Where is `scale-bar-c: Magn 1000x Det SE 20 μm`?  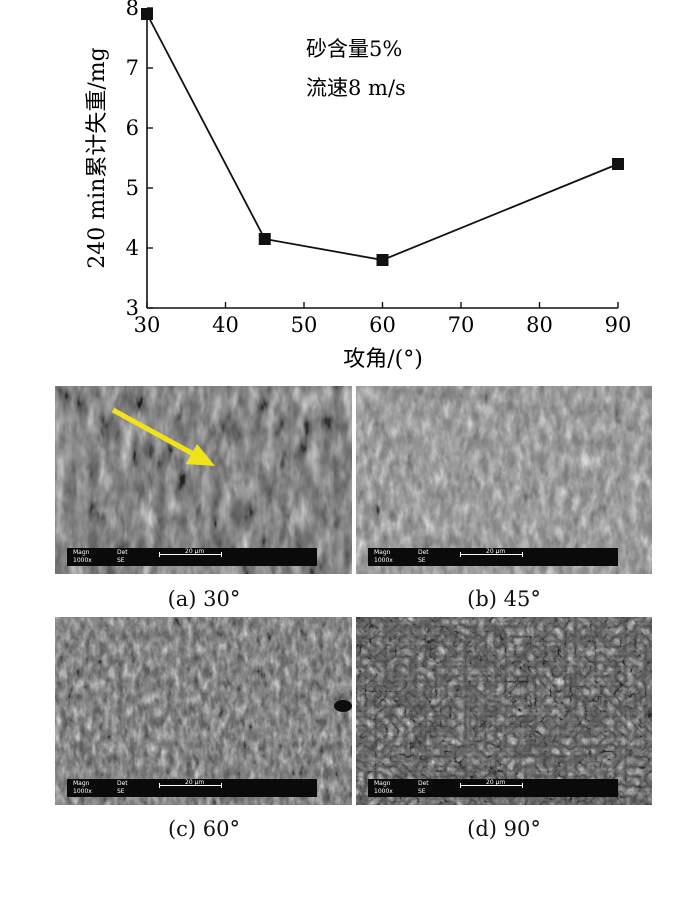 scale-bar-c: Magn 1000x Det SE 20 μm is located at coordinates (192, 788).